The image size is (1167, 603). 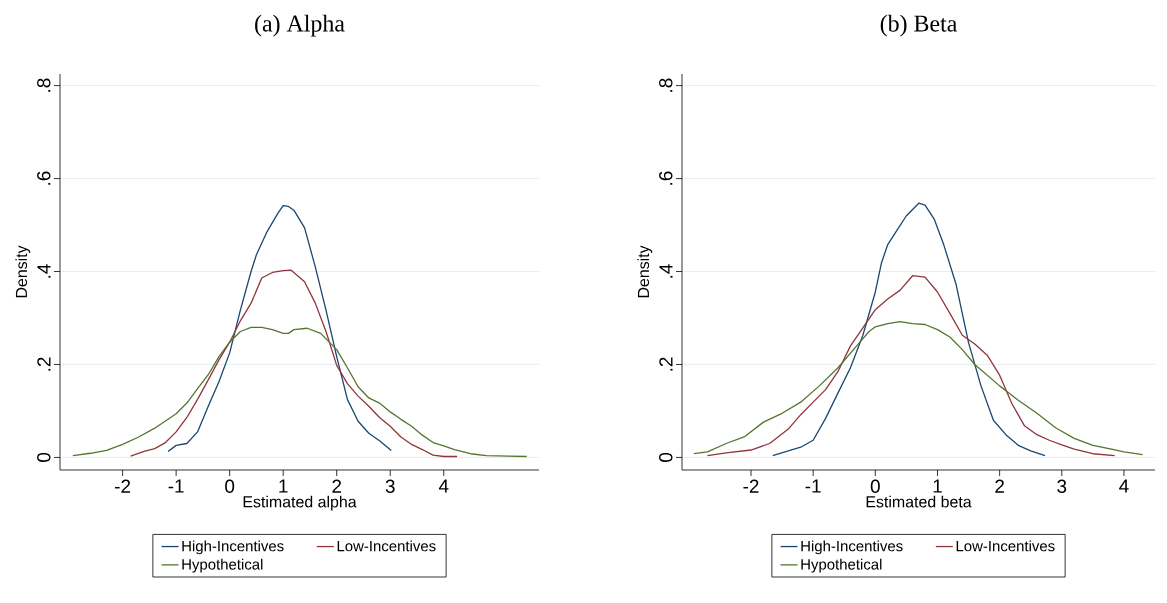 What do you see at coordinates (300, 25) in the screenshot?
I see `chart-title: (a) Alpha` at bounding box center [300, 25].